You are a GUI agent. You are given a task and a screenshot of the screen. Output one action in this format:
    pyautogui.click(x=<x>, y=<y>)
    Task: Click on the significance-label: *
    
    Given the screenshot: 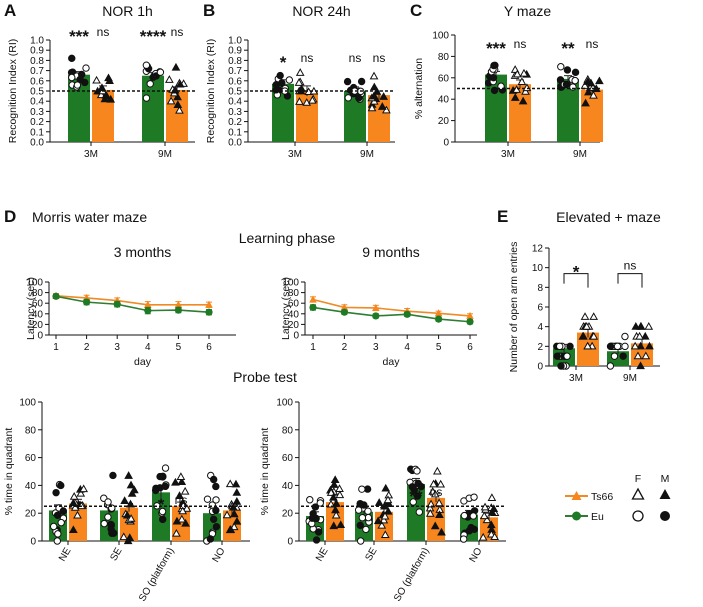 What is the action you would take?
    pyautogui.click(x=283, y=62)
    